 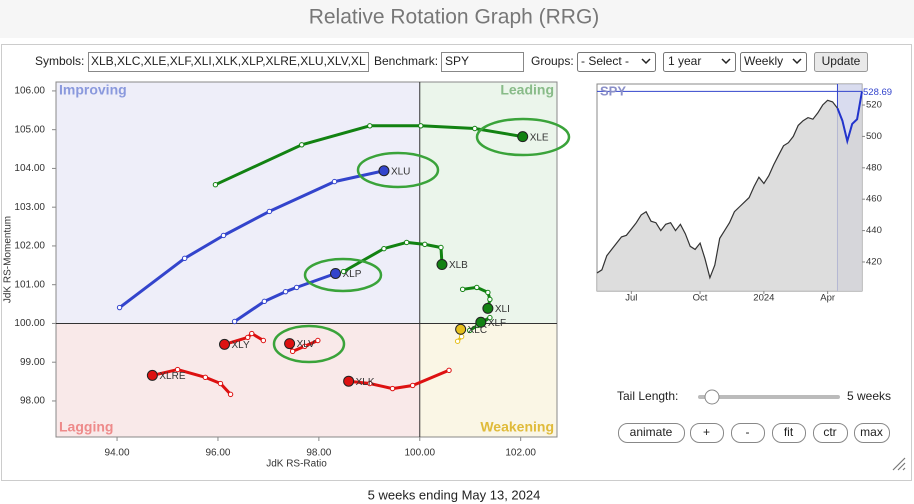 I want to click on period-select, so click(x=699, y=62).